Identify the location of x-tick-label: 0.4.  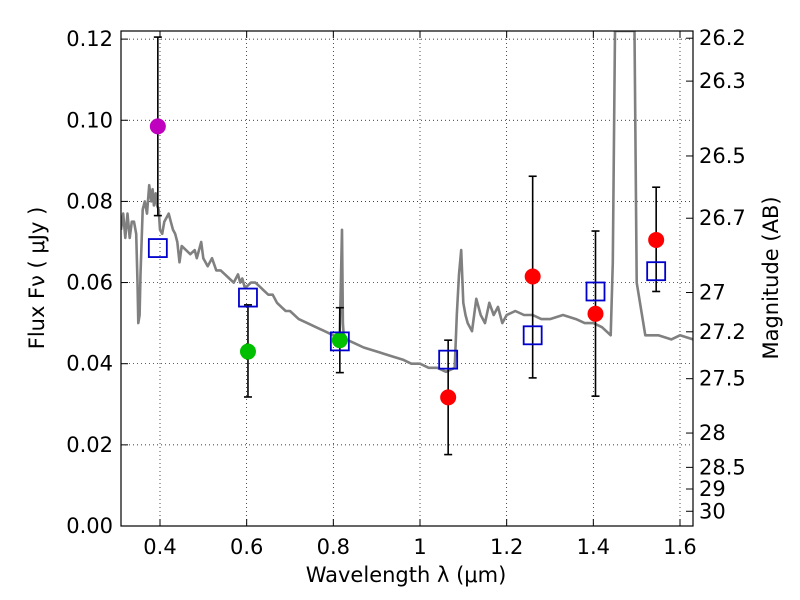
(159, 547).